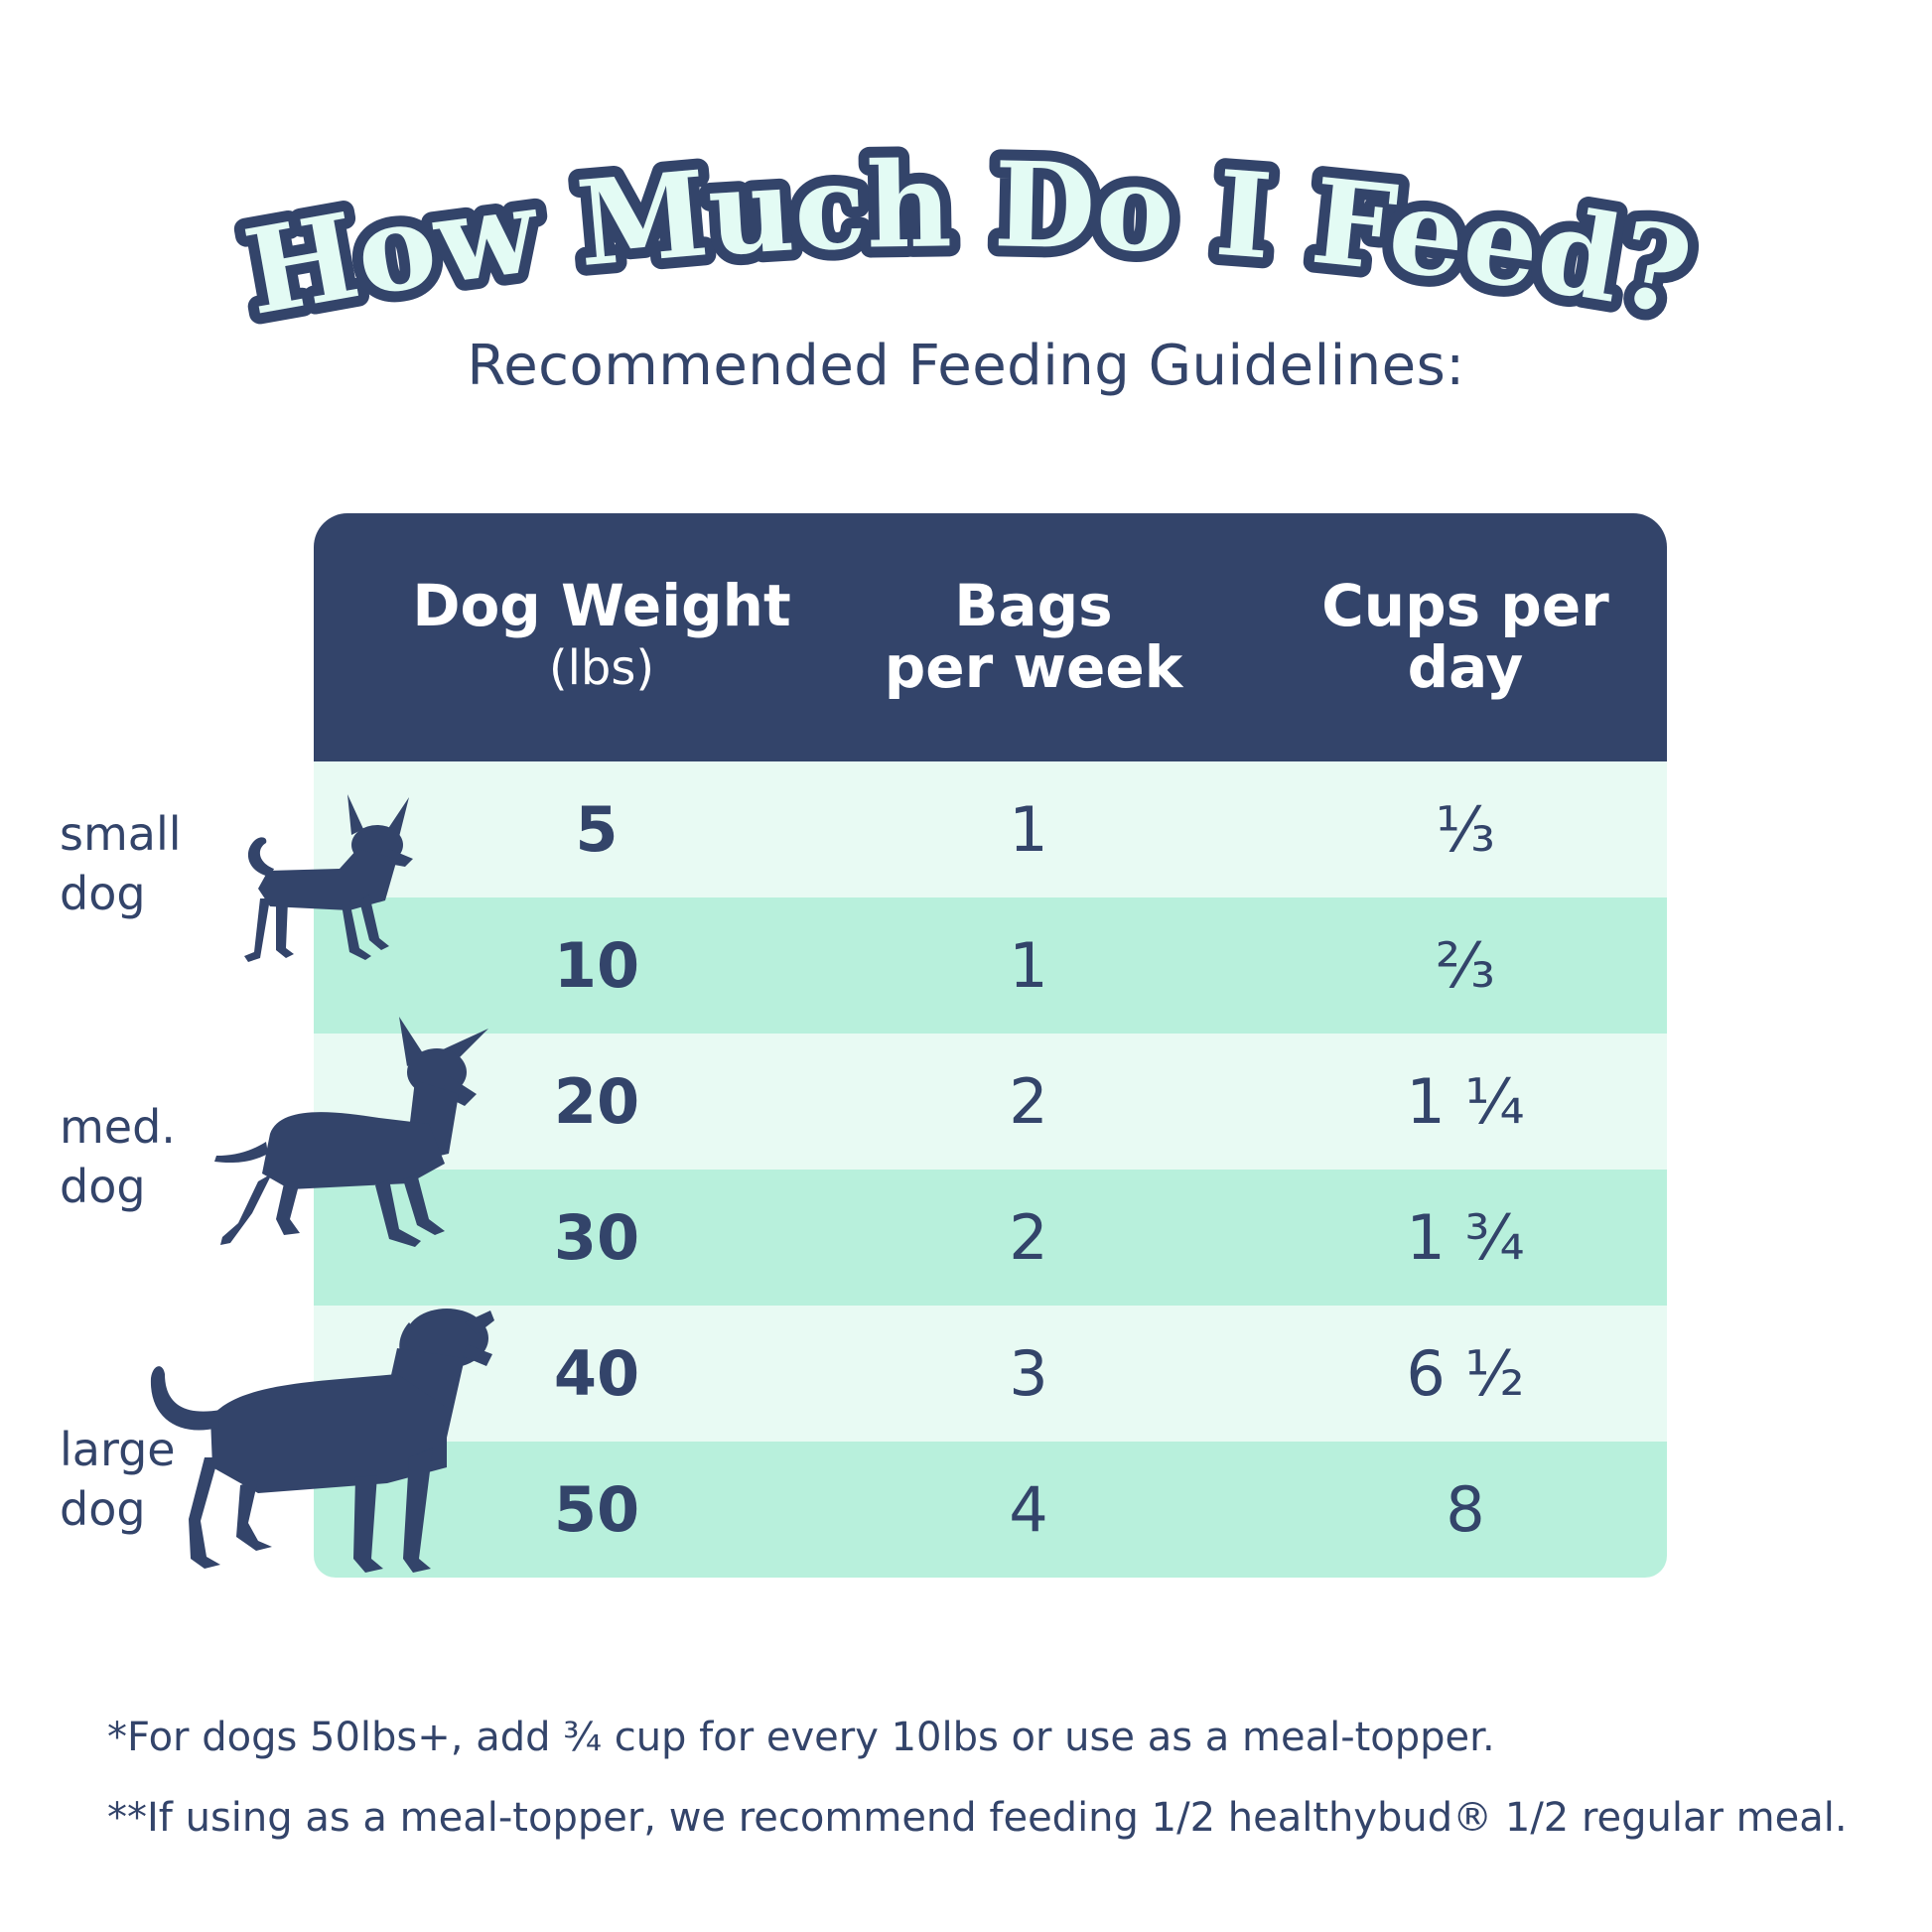 The height and width of the screenshot is (1932, 1932). Describe the element at coordinates (601, 605) in the screenshot. I see `header-dog-weight-label: Dog Weight` at that location.